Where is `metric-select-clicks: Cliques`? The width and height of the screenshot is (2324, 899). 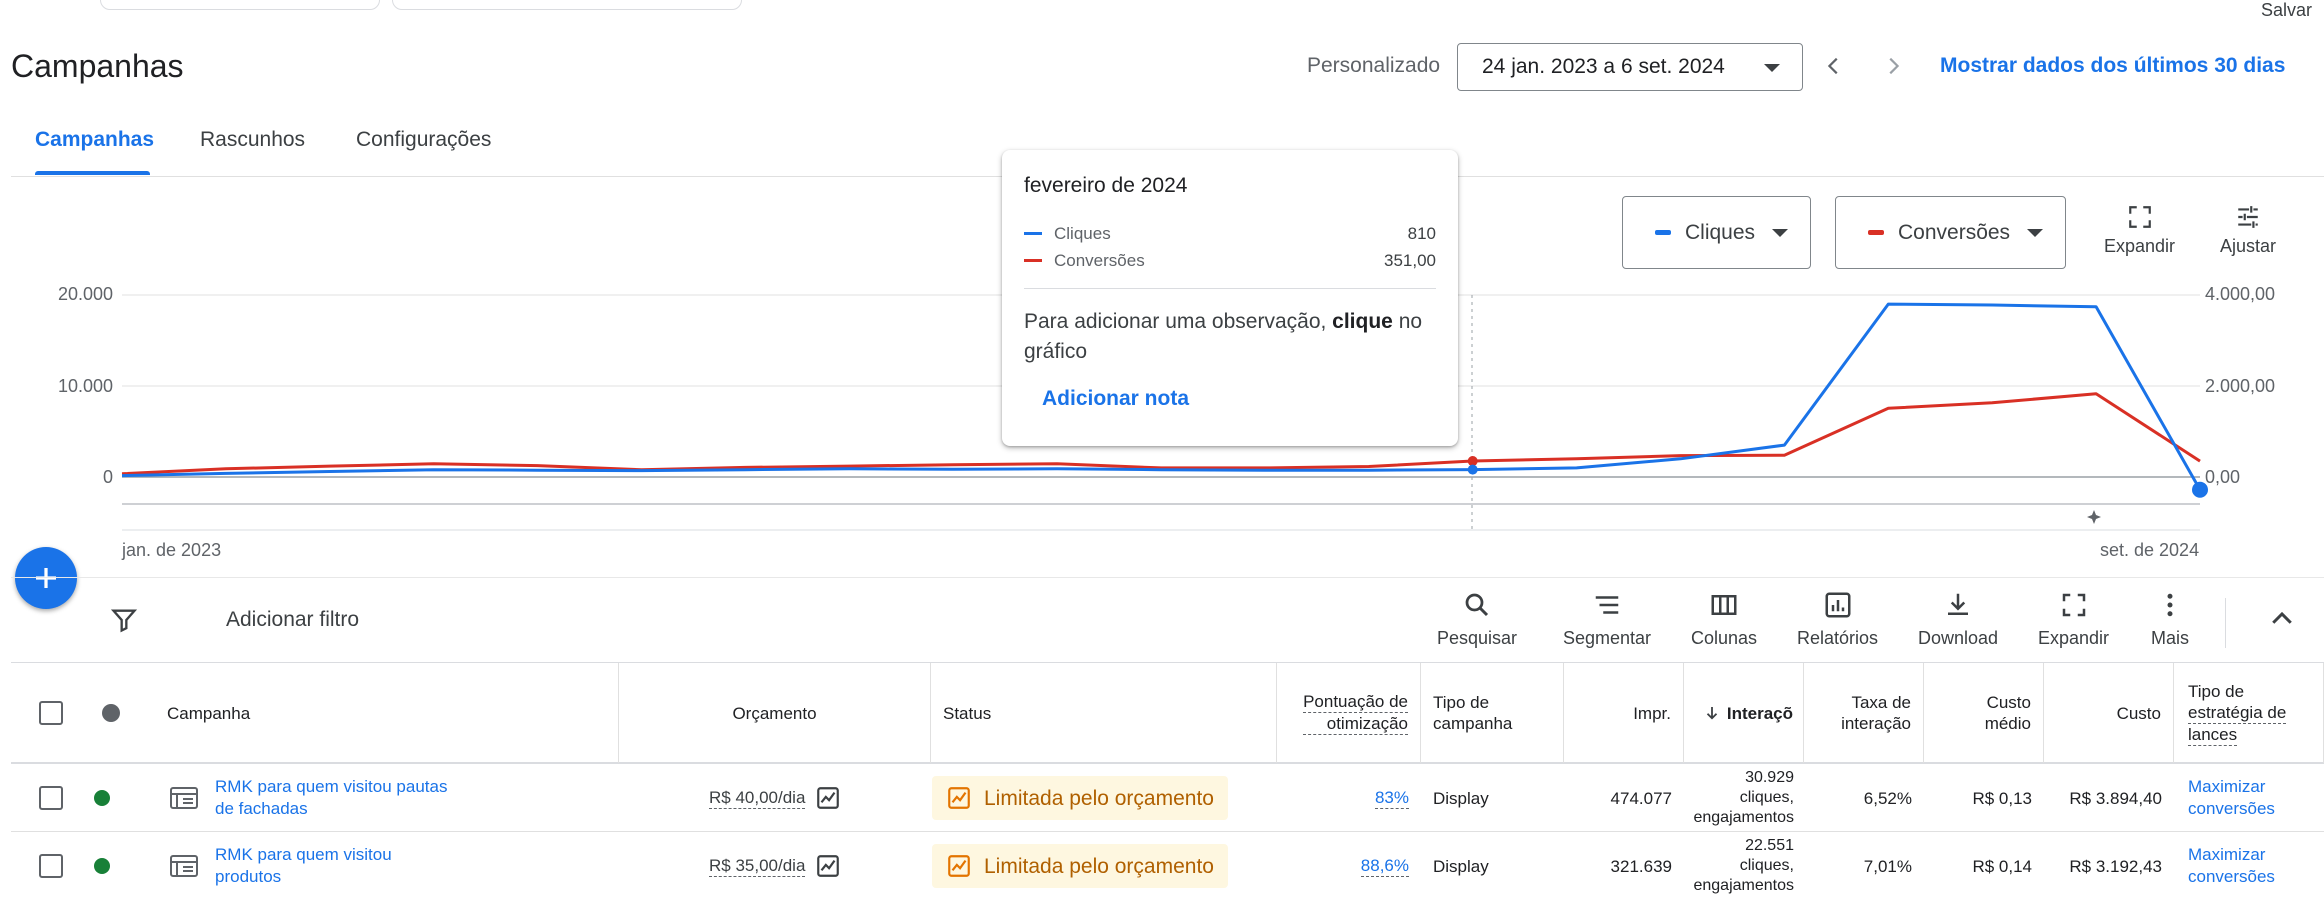 metric-select-clicks: Cliques is located at coordinates (1716, 232).